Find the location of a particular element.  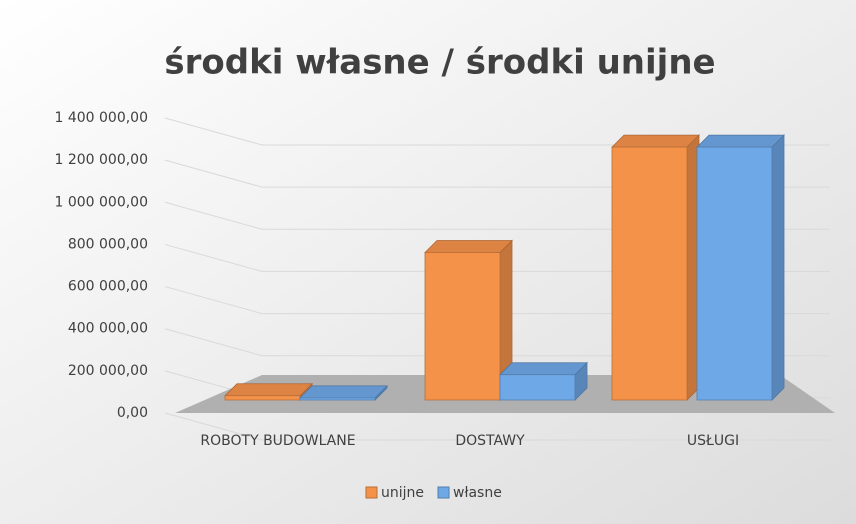

y-tick-label: 1 400 000,00 is located at coordinates (101, 118).